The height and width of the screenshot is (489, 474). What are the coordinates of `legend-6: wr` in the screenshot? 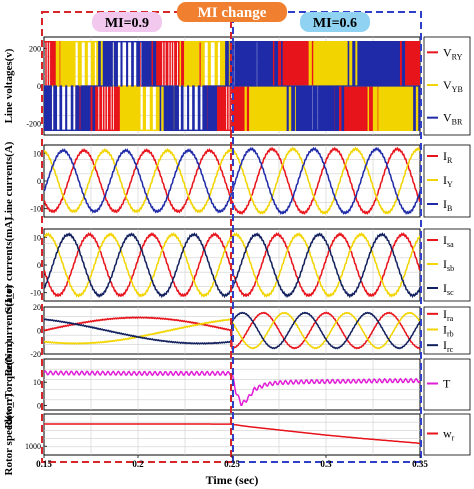 It's located at (447, 434).